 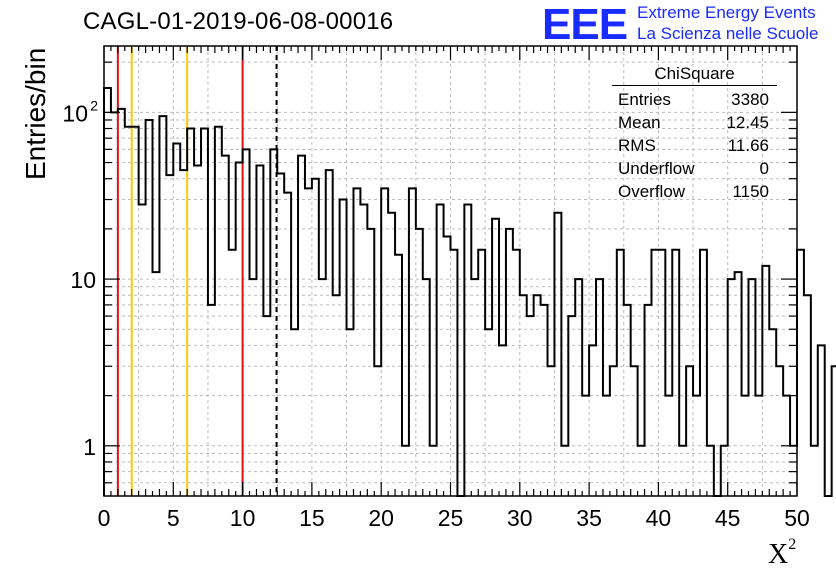 What do you see at coordinates (694, 99) in the screenshot?
I see `stats-row-entries: Entries 3380` at bounding box center [694, 99].